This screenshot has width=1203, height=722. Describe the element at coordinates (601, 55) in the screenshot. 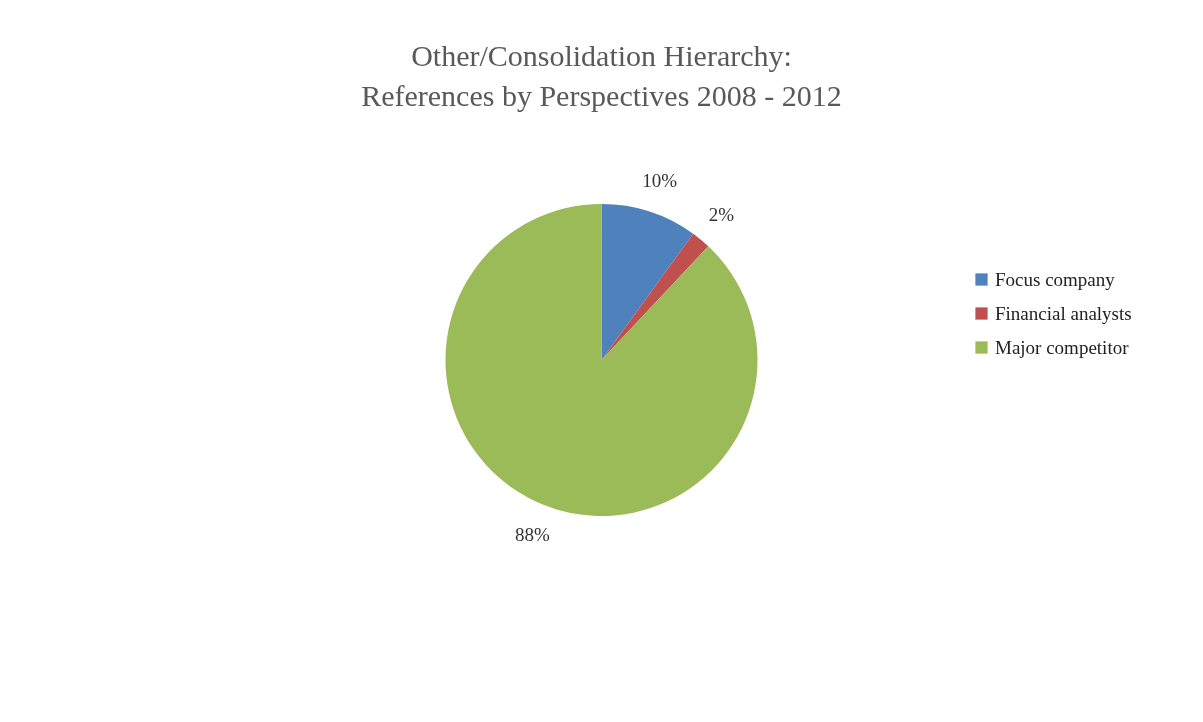

I see `text: Other/Consolidation Hierarchy:` at that location.